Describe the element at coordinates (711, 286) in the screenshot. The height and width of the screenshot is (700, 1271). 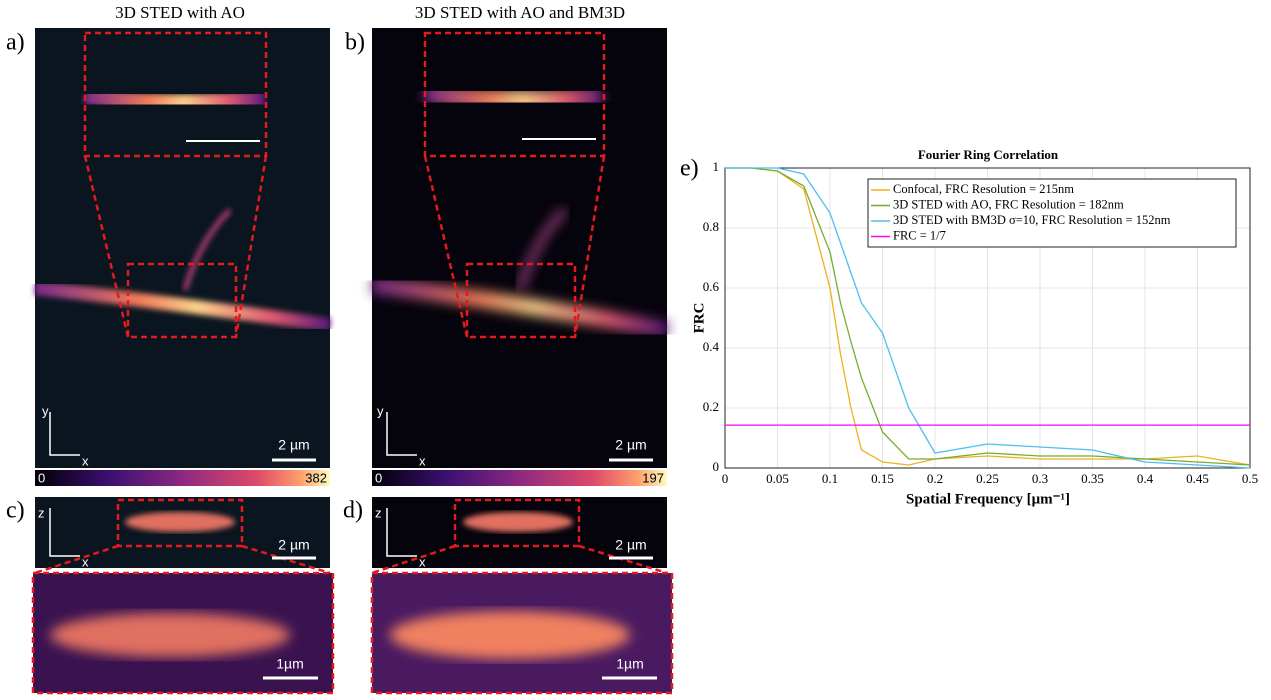
I see `y-tick-label: 0.6` at that location.